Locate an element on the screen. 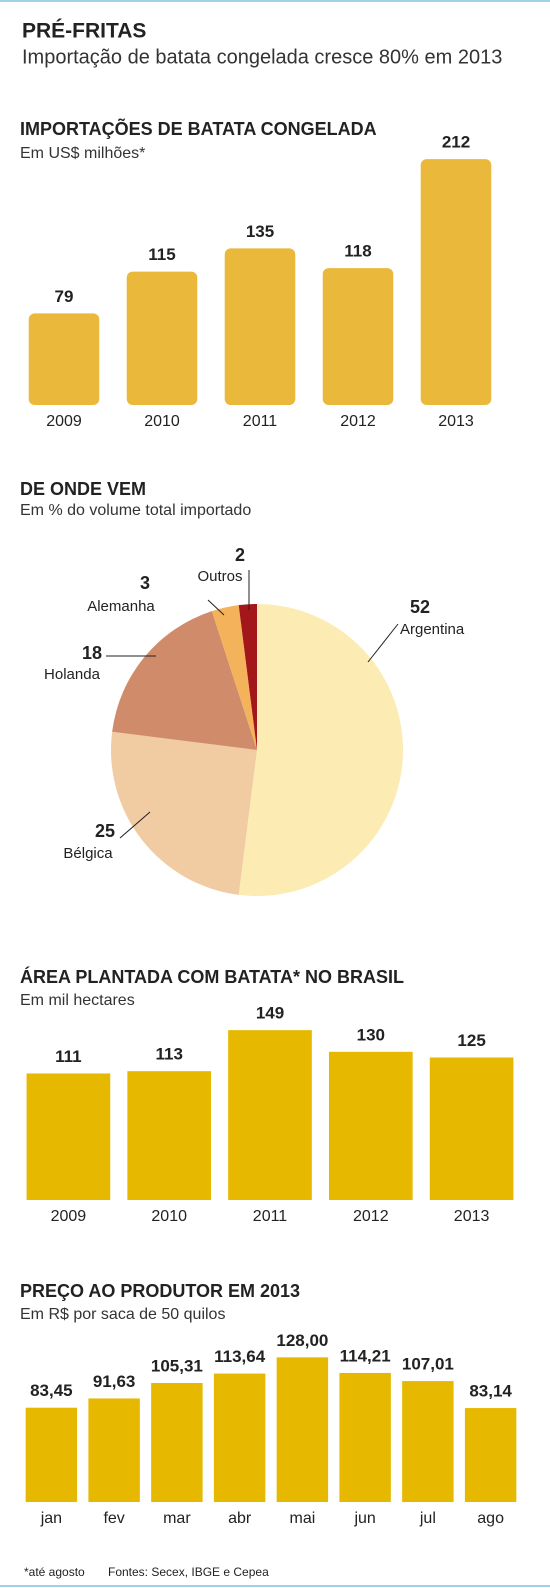 Image resolution: width=550 pixels, height=1588 pixels. chart-title: PREÇO AO PRODUTOR EM 2013 is located at coordinates (160, 1291).